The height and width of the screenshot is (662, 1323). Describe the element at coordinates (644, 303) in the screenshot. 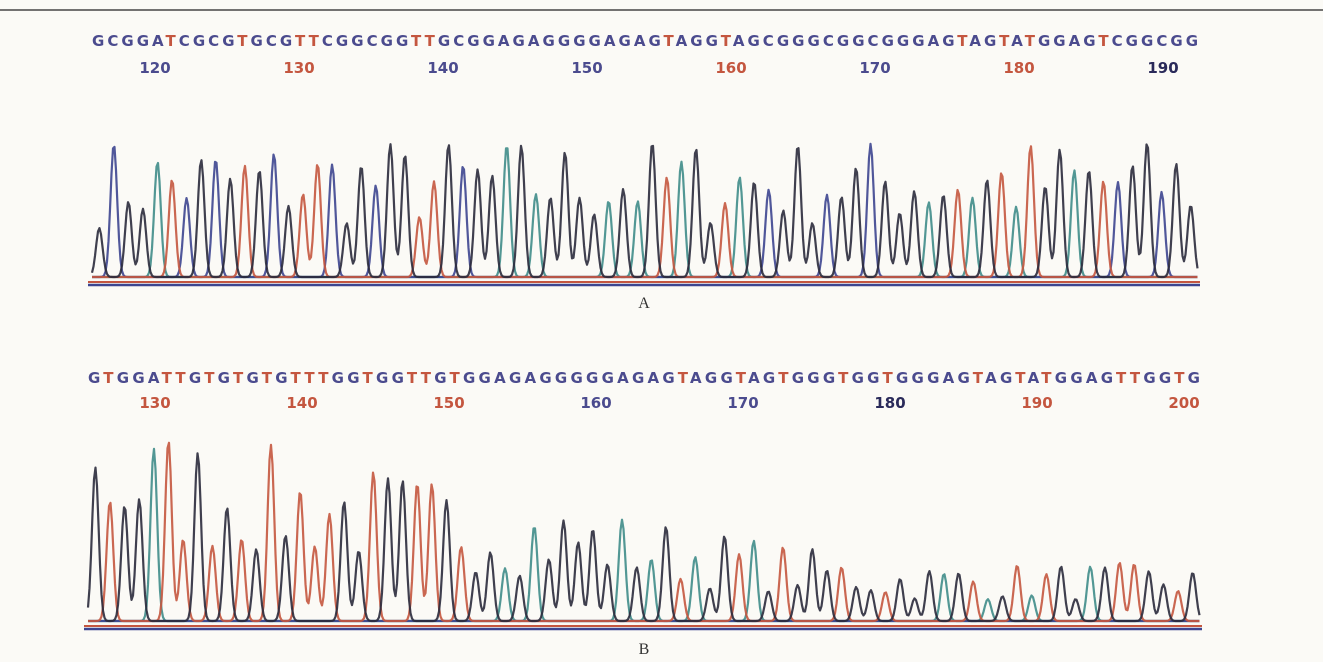

I see `panel-label: A` at that location.